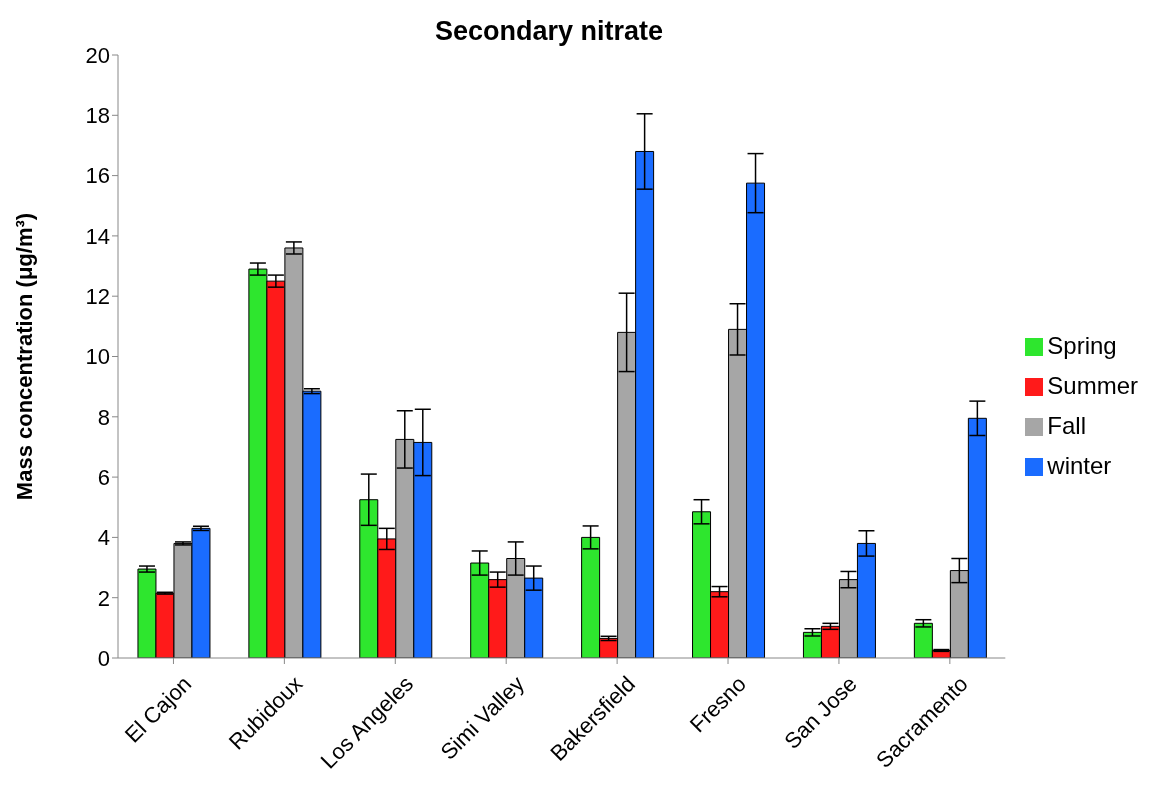 This screenshot has height=809, width=1162. What do you see at coordinates (820, 712) in the screenshot?
I see `x-tick-label: San Jose` at bounding box center [820, 712].